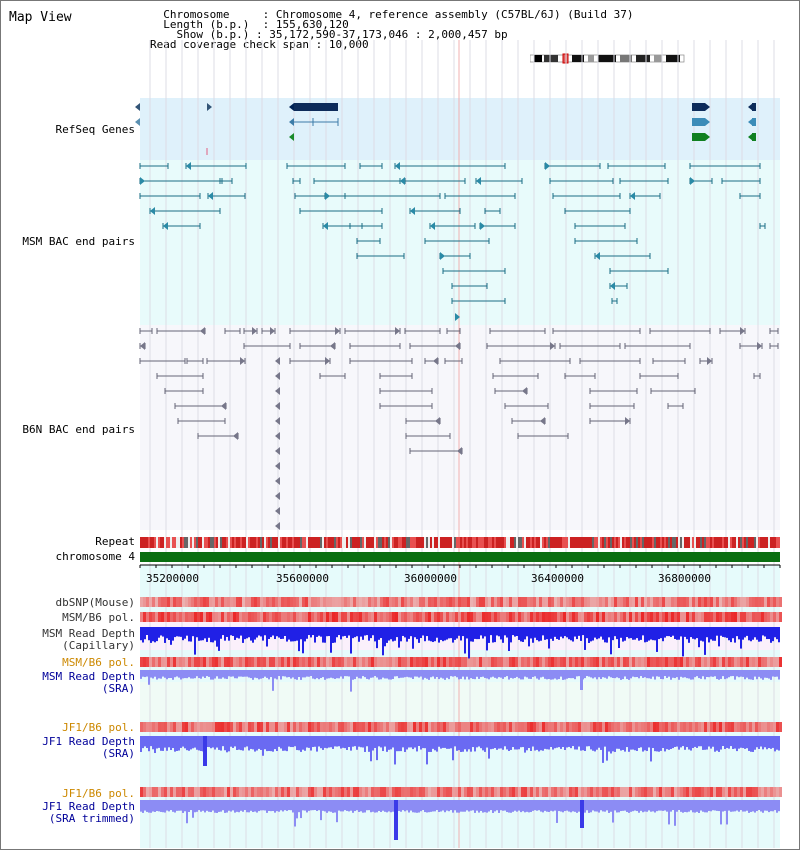 The width and height of the screenshot is (800, 850). What do you see at coordinates (95, 556) in the screenshot?
I see `track-label-chromosome: chromosome 4` at bounding box center [95, 556].